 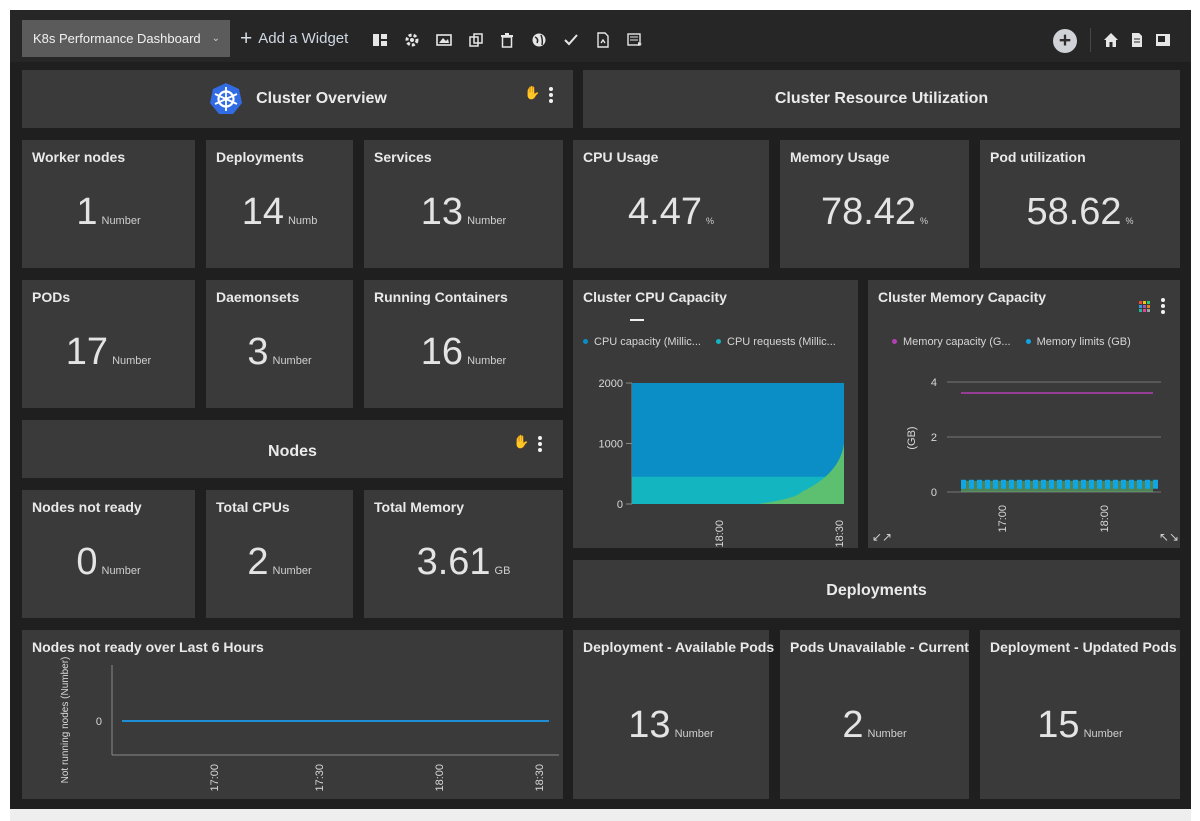 What do you see at coordinates (292, 451) in the screenshot?
I see `nodes-title: Nodes` at bounding box center [292, 451].